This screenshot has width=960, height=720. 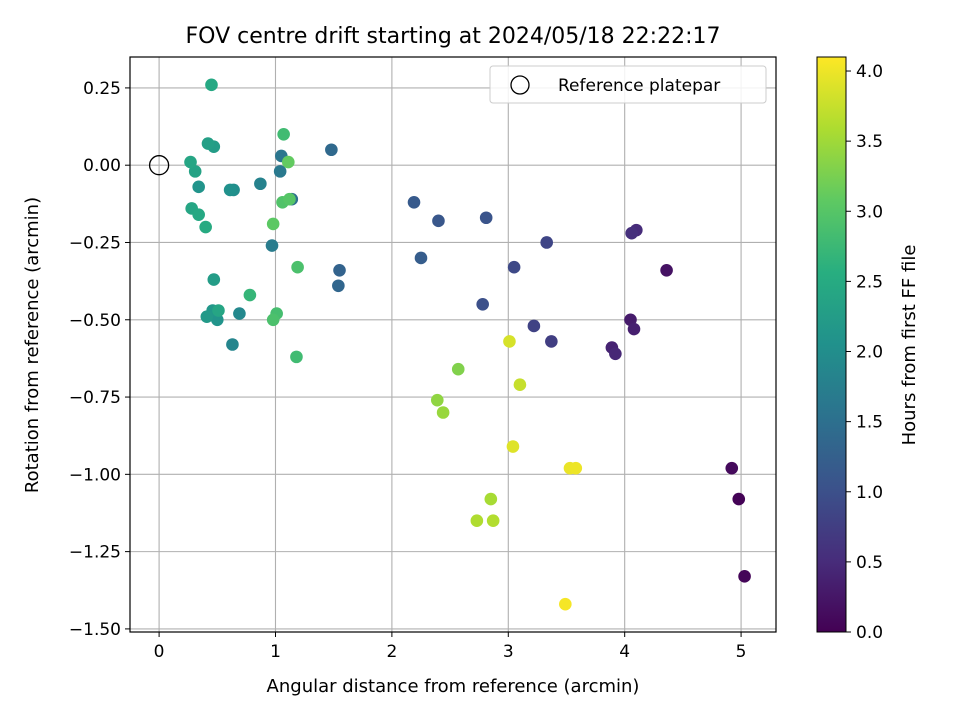 I want to click on y-tick-label: 0.00, so click(x=102, y=166).